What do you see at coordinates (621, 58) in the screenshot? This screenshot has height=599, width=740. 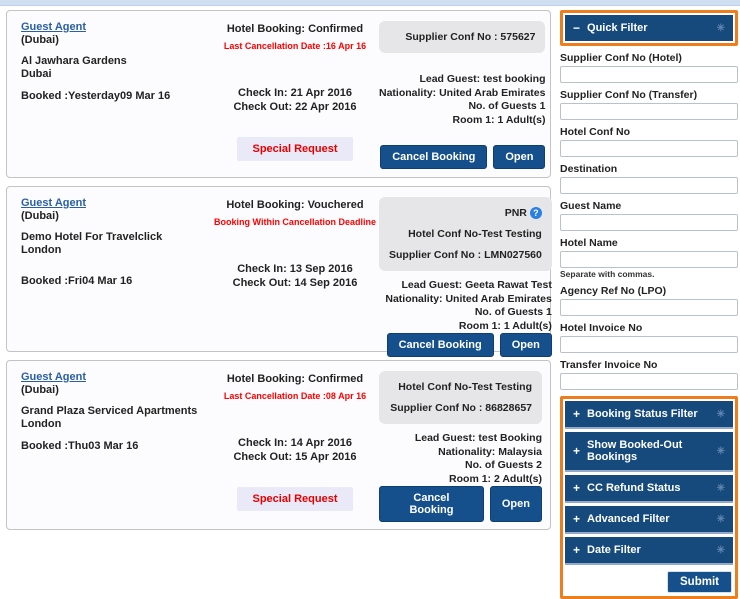 I see `field-label-supplier-conf-hotel: Supplier Conf No (Hotel)` at bounding box center [621, 58].